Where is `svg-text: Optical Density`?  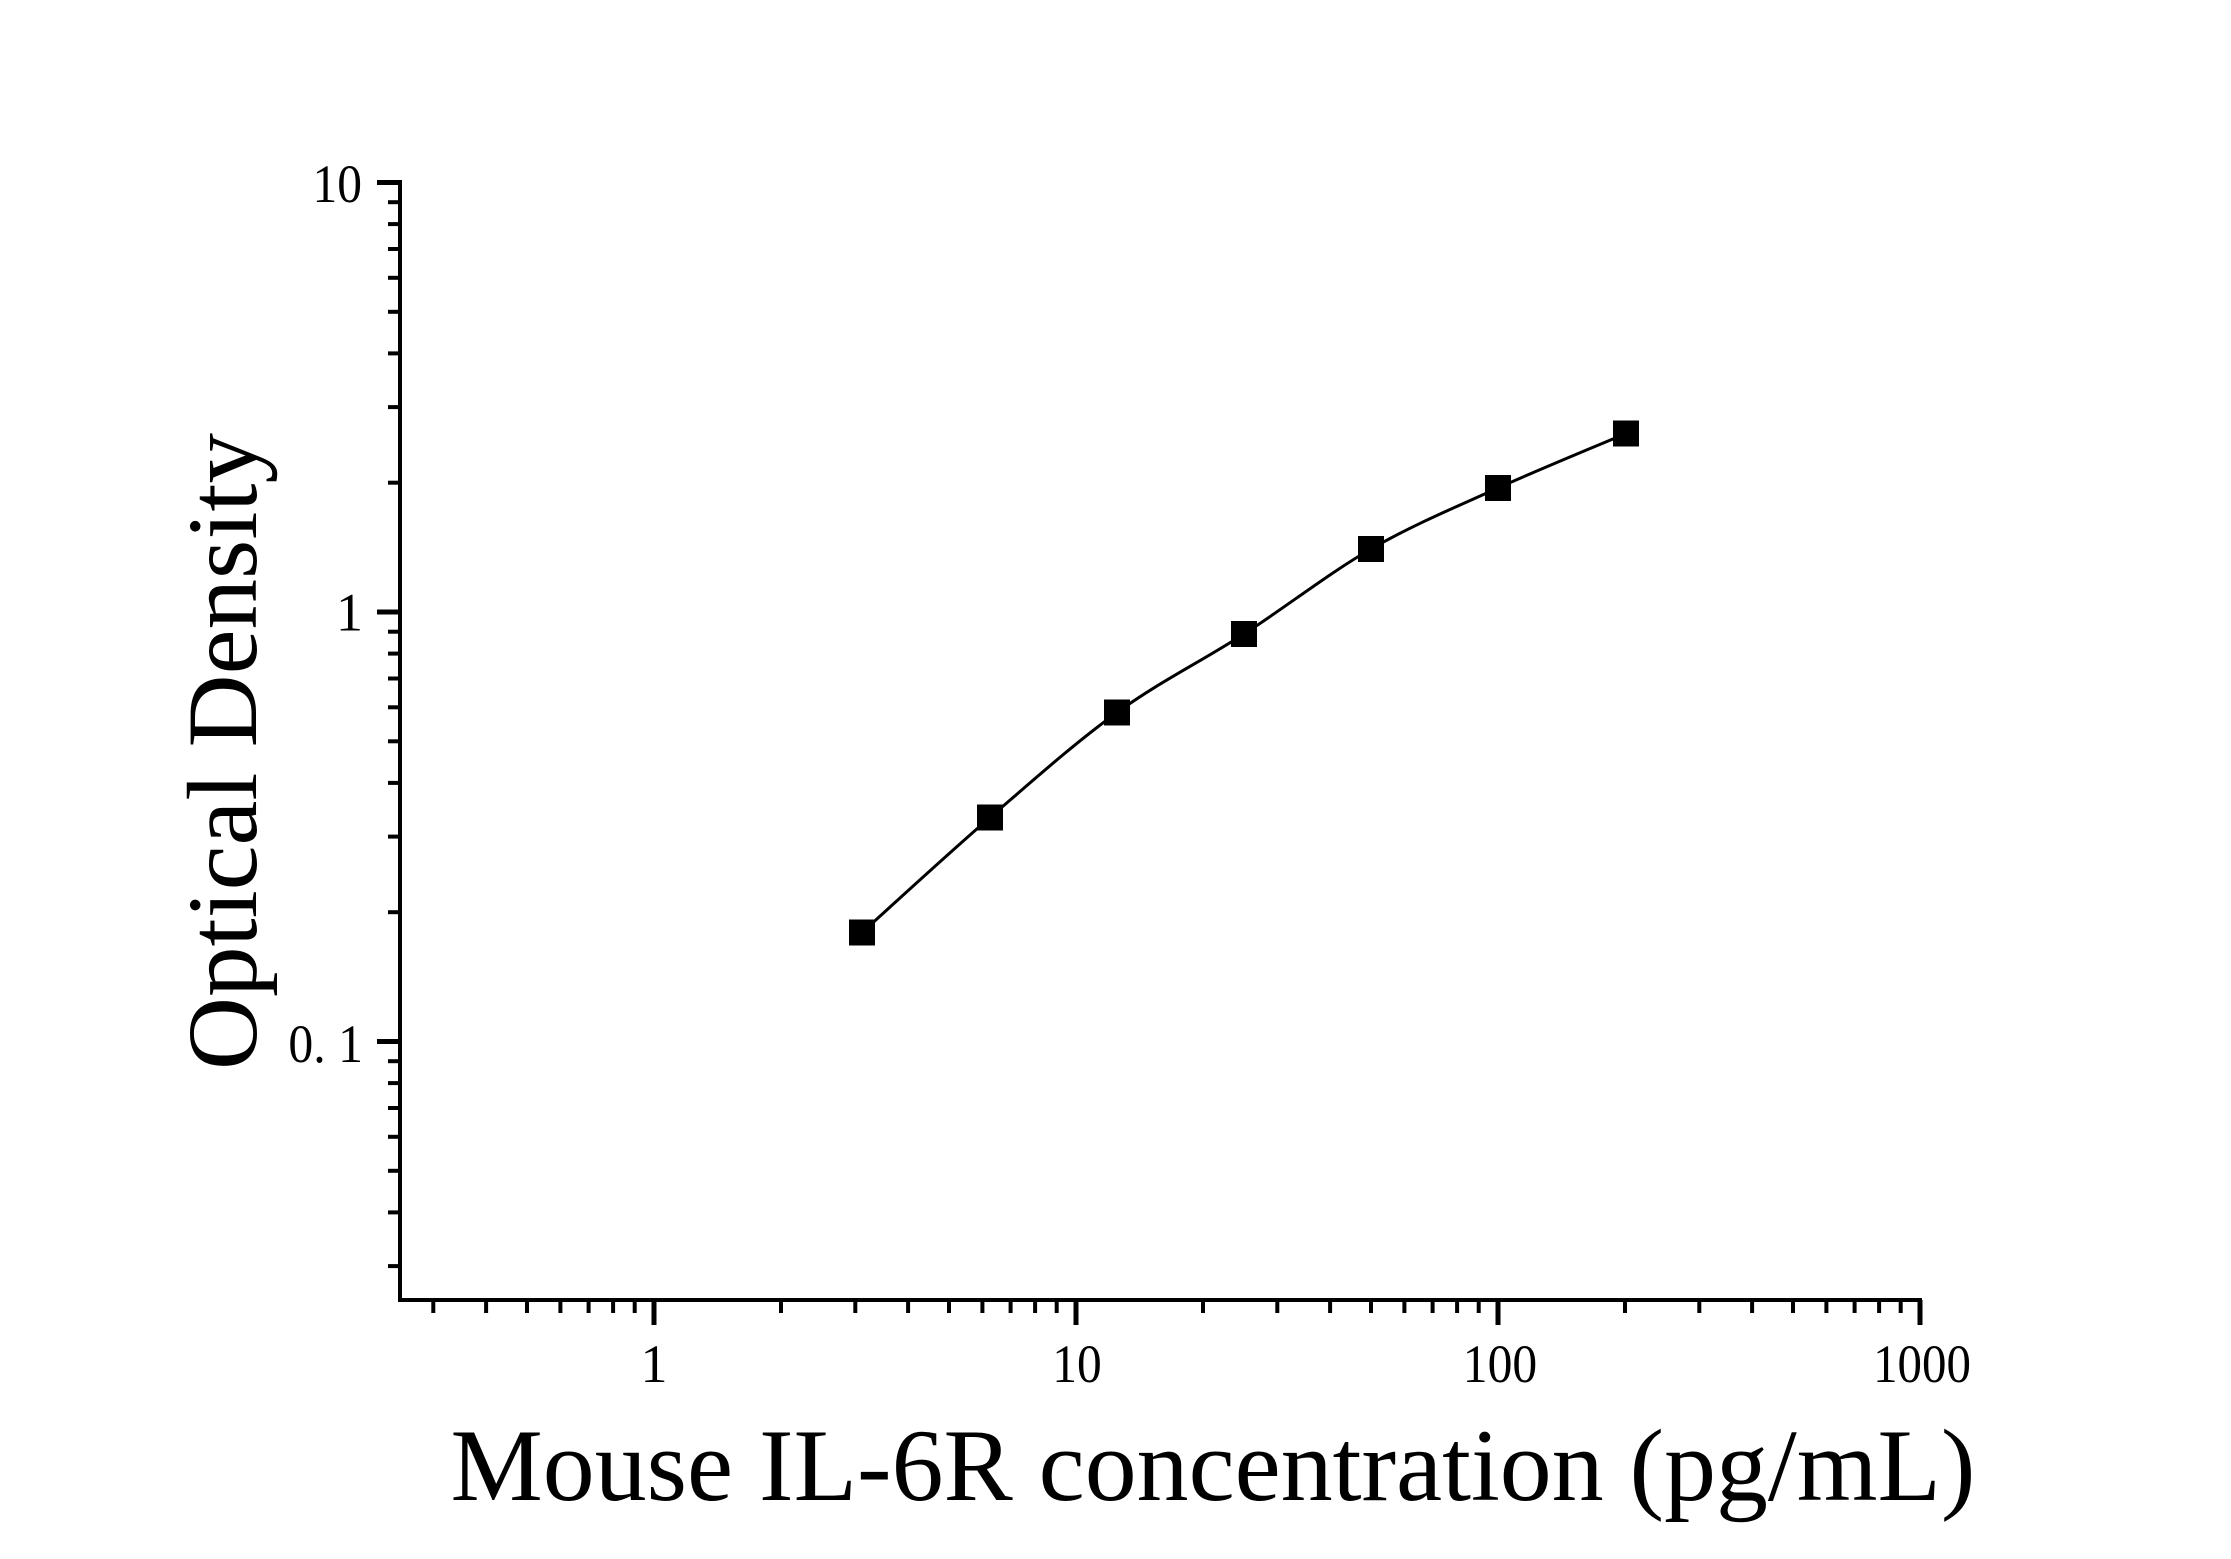
svg-text: Optical Density is located at coordinates (222, 751).